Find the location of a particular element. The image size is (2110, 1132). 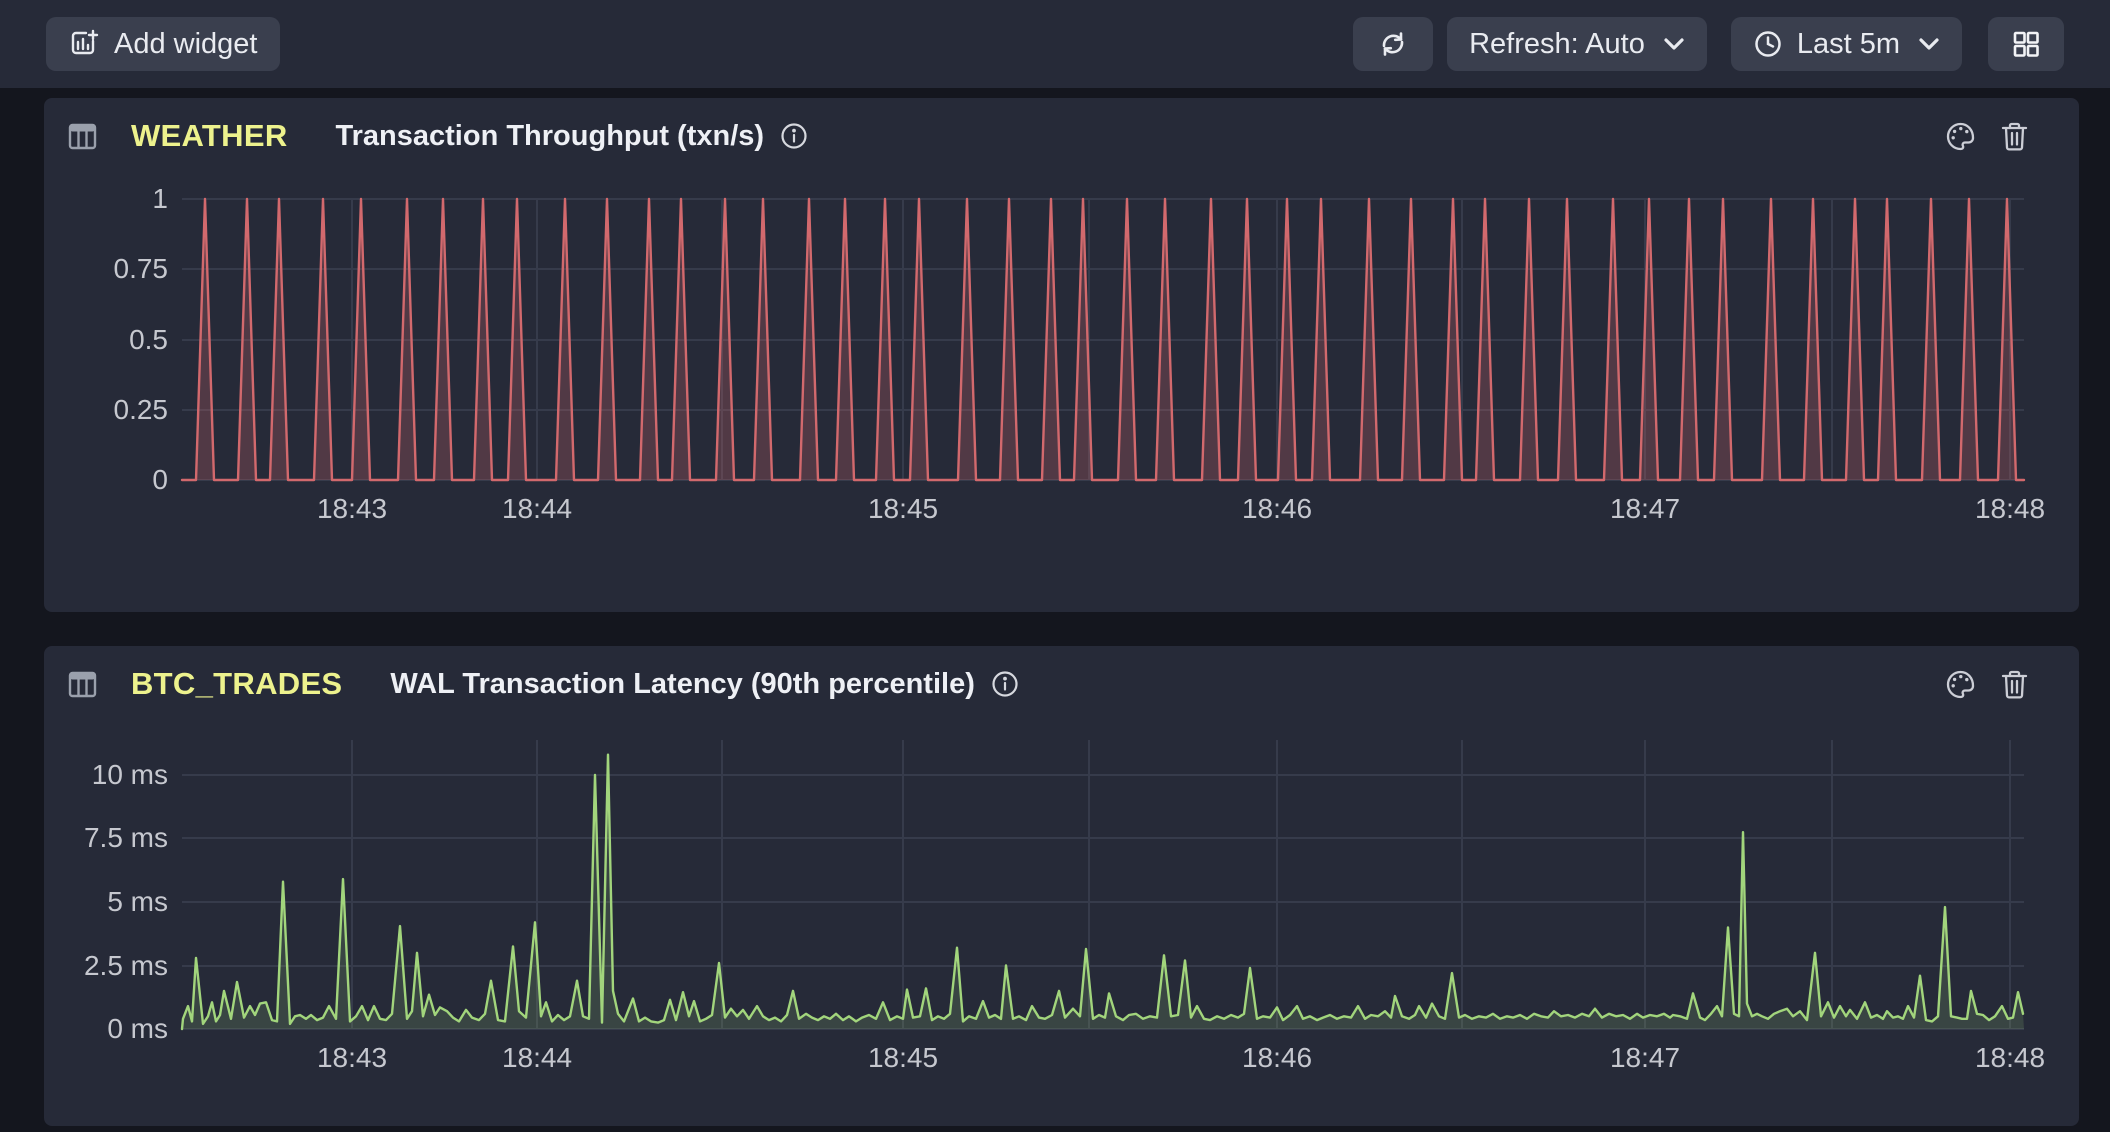

table-name: BTC_TRADES is located at coordinates (237, 683).